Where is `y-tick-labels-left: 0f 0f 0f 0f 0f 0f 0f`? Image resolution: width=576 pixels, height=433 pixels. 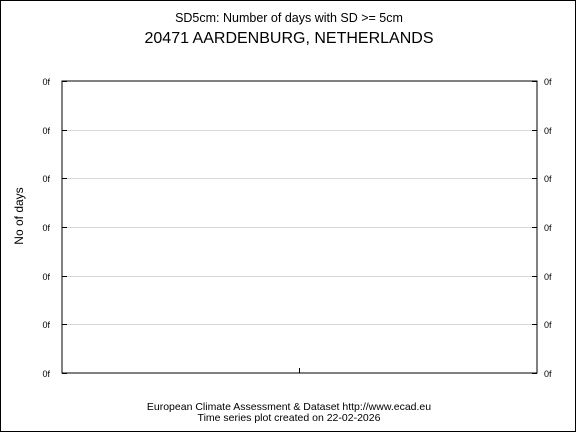 y-tick-labels-left: 0f 0f 0f 0f 0f 0f 0f is located at coordinates (46, 228).